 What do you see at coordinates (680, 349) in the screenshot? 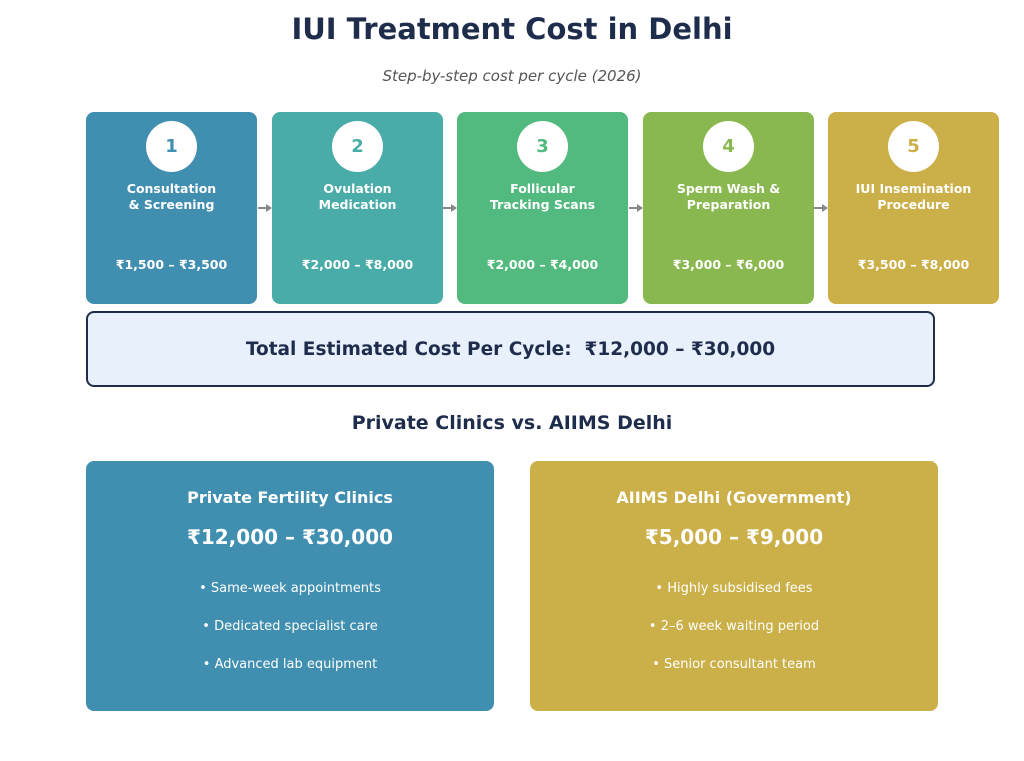
I see `total-cost-value: ₹12,000 – ₹30,000` at bounding box center [680, 349].